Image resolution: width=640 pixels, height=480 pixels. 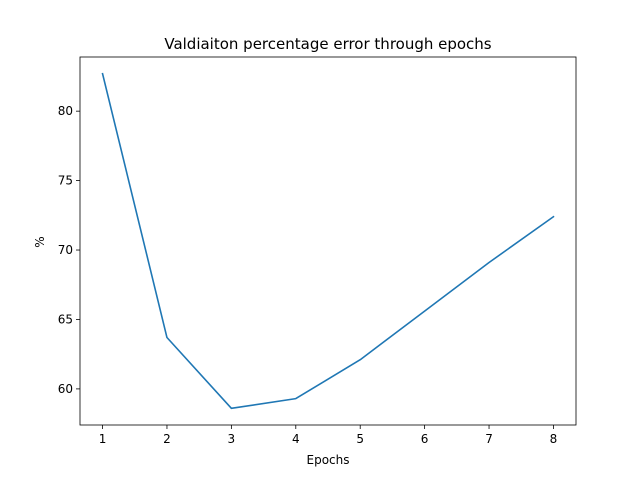 What do you see at coordinates (554, 439) in the screenshot?
I see `x-tick-label-8: 8` at bounding box center [554, 439].